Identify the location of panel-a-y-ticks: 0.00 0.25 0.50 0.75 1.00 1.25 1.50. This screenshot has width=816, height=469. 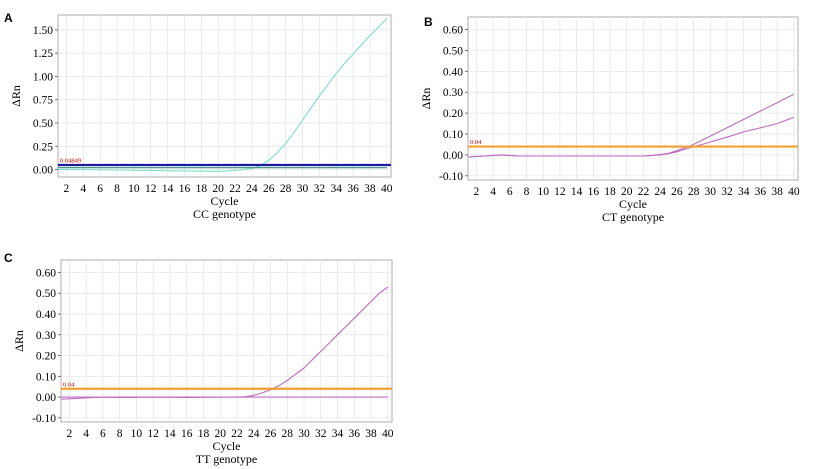
(45, 101).